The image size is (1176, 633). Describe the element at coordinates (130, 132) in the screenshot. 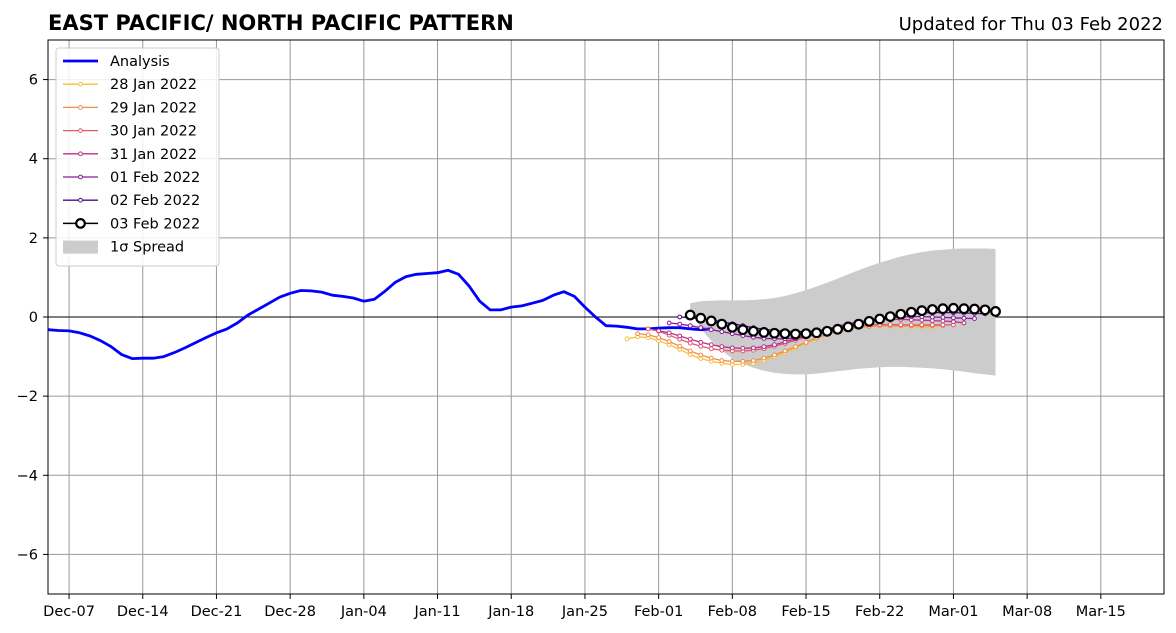

I see `legend-entry: 30 Jan 2022` at that location.